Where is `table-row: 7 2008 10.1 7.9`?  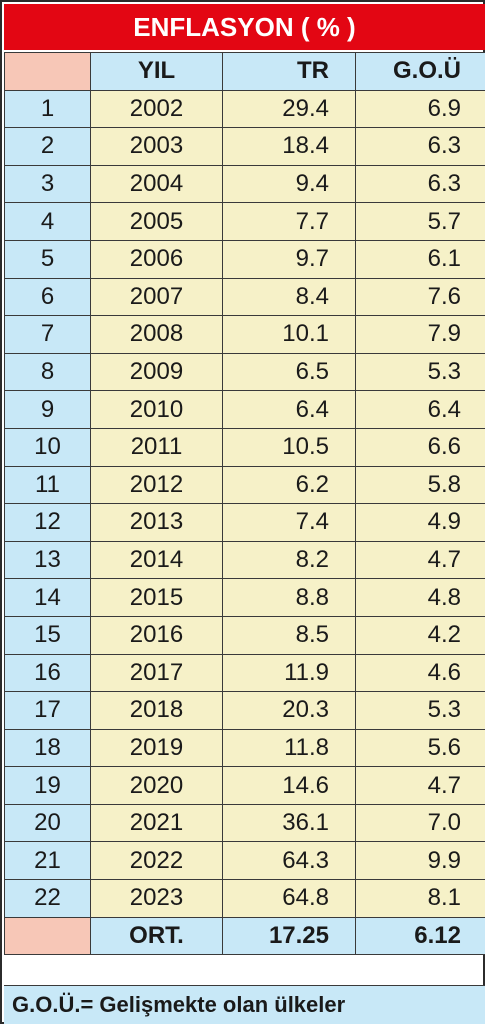
table-row: 7 2008 10.1 7.9 is located at coordinates (244, 334).